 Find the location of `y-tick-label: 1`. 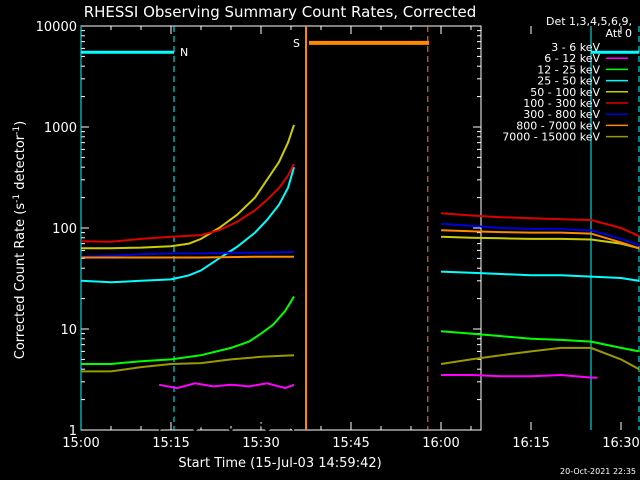

y-tick-label: 1 is located at coordinates (73, 431).